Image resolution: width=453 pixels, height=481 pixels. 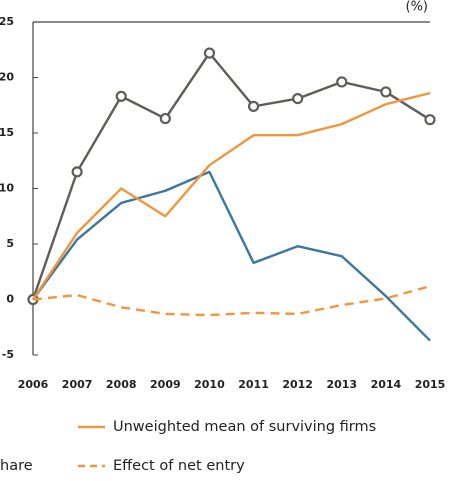 What do you see at coordinates (341, 384) in the screenshot?
I see `x-tick-label: 2013` at bounding box center [341, 384].